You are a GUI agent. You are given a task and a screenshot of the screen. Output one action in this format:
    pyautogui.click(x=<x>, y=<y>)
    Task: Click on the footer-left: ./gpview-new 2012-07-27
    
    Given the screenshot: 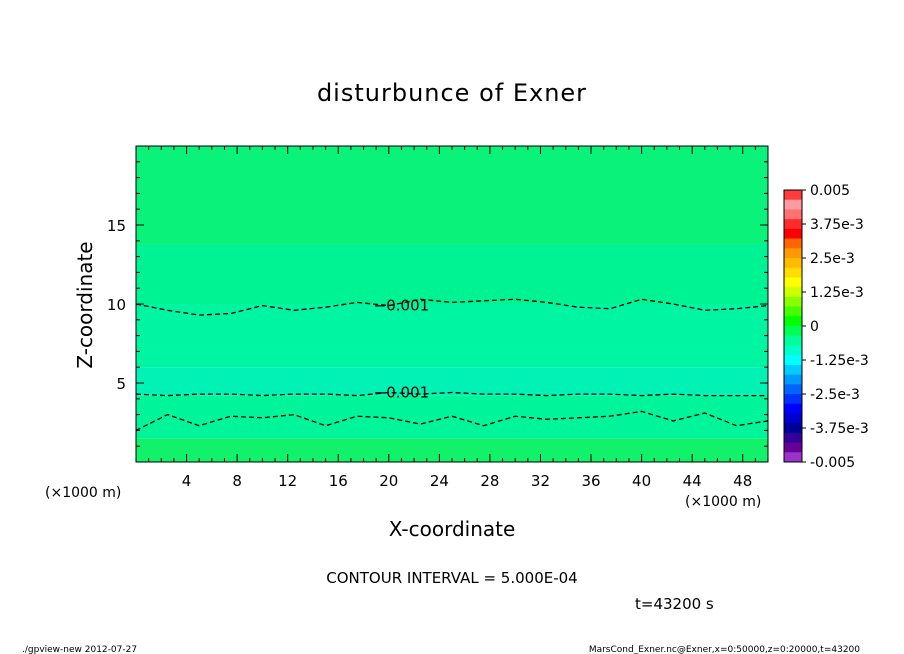 What is the action you would take?
    pyautogui.click(x=79, y=649)
    